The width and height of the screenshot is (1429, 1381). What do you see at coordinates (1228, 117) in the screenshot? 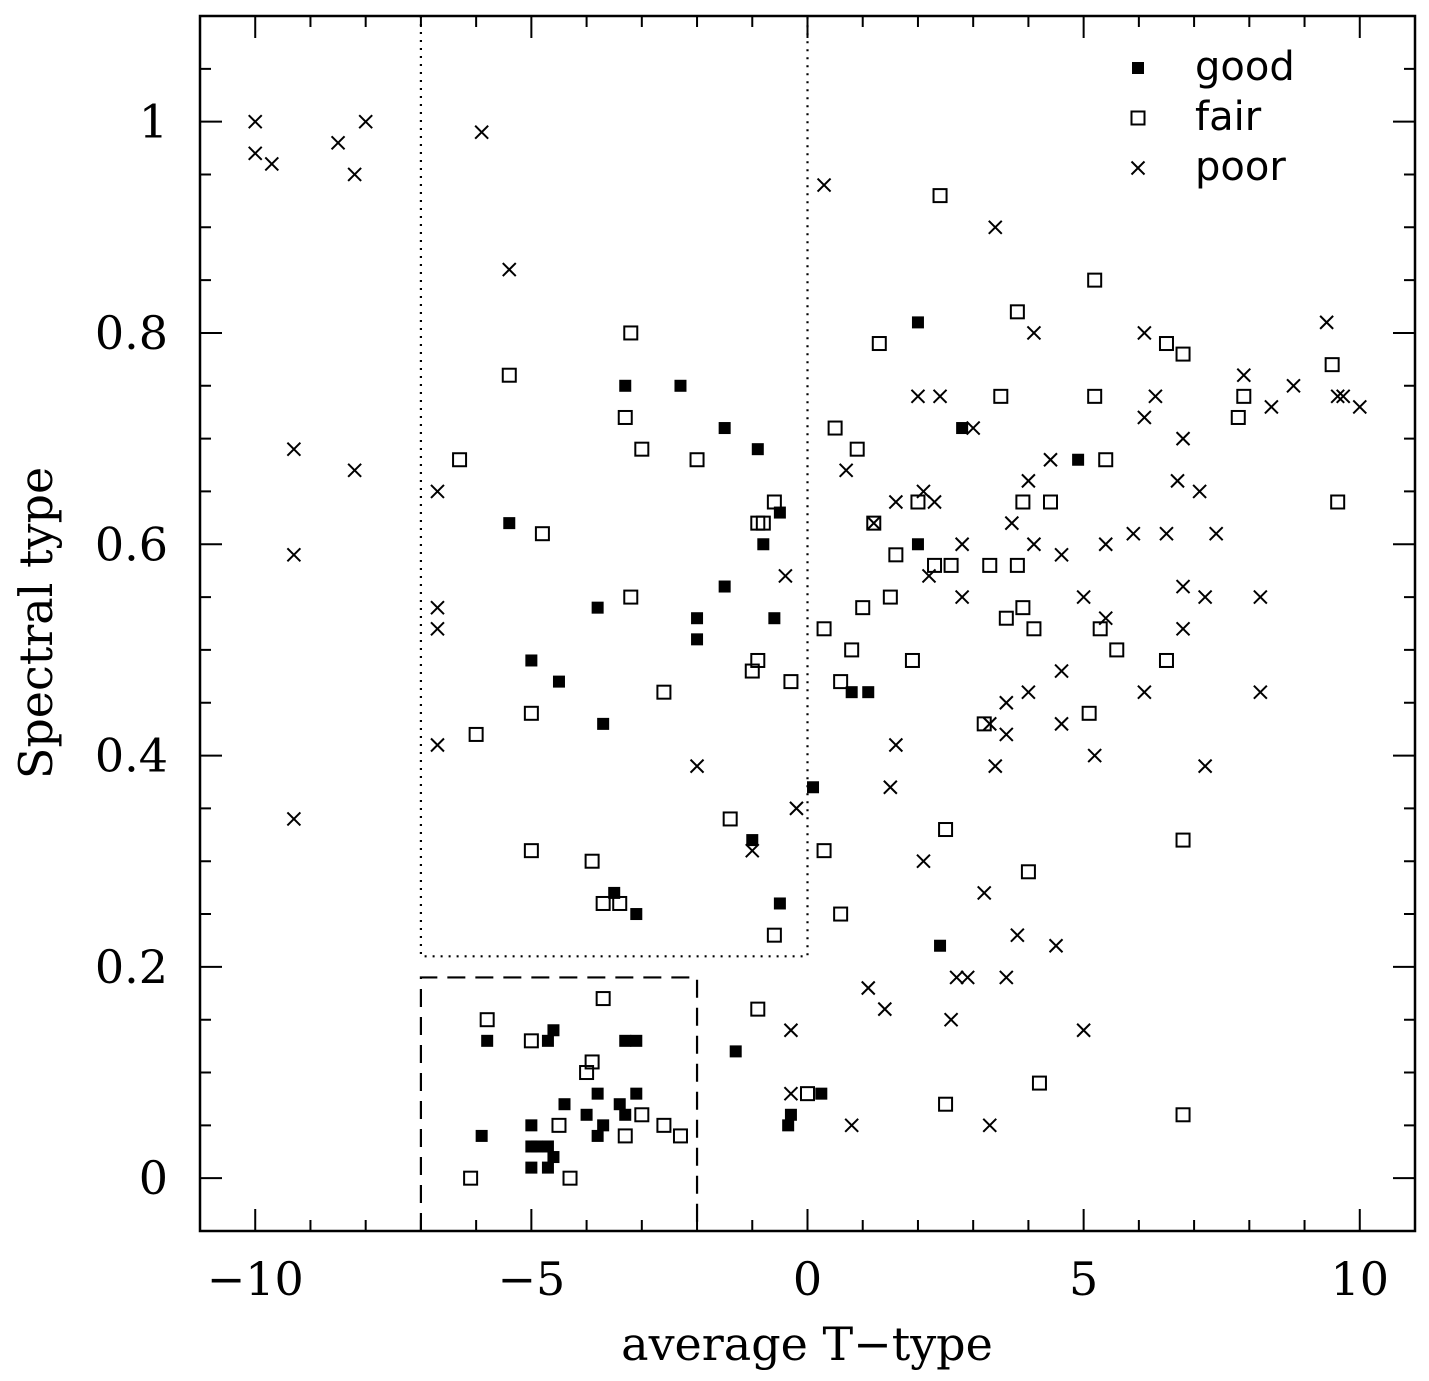
I see `legend-label-fair: fair` at bounding box center [1228, 117].